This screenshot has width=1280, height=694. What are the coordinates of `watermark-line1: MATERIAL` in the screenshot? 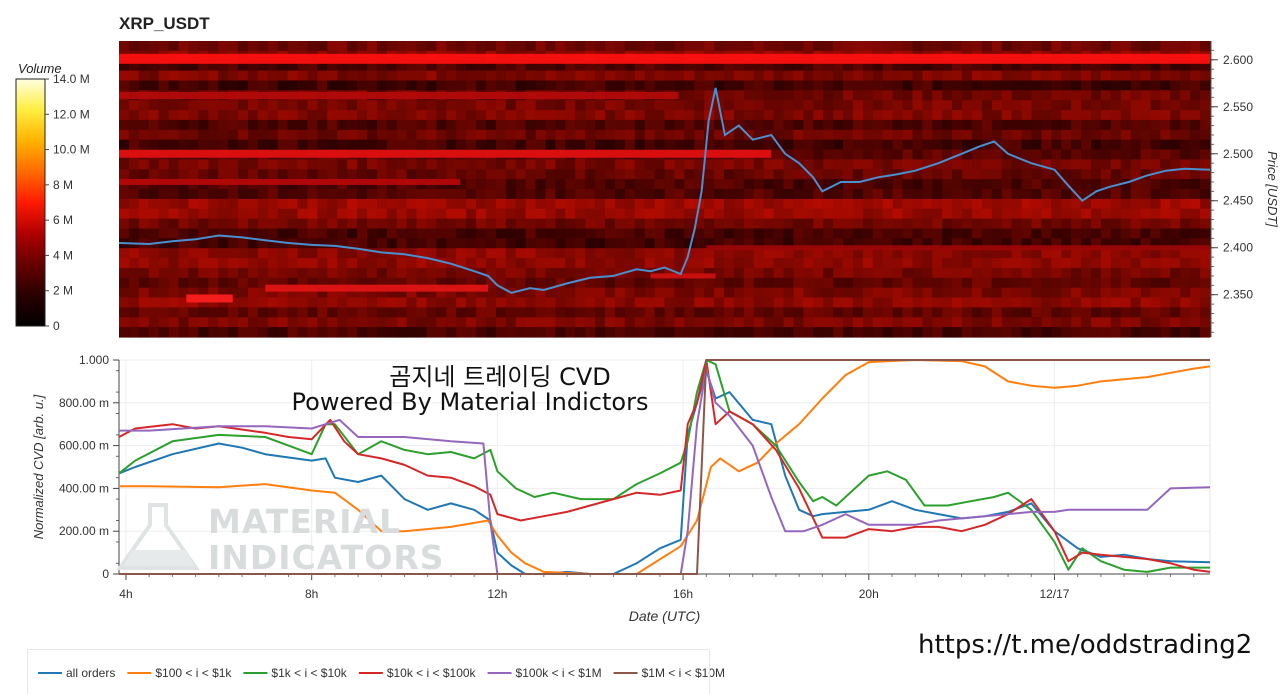 It's located at (305, 521).